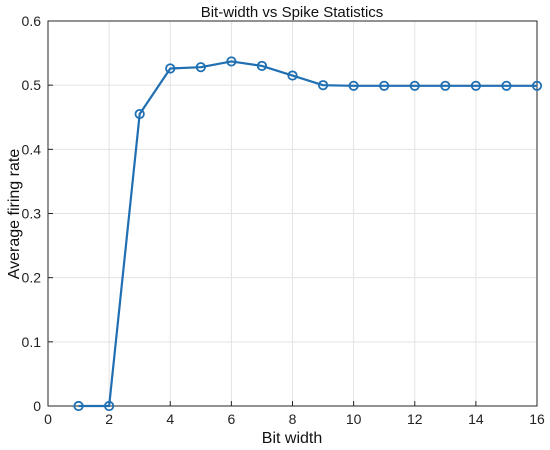  I want to click on x-axis: 0 2 4 6 8 10 12 14 16, so click(294, 414).